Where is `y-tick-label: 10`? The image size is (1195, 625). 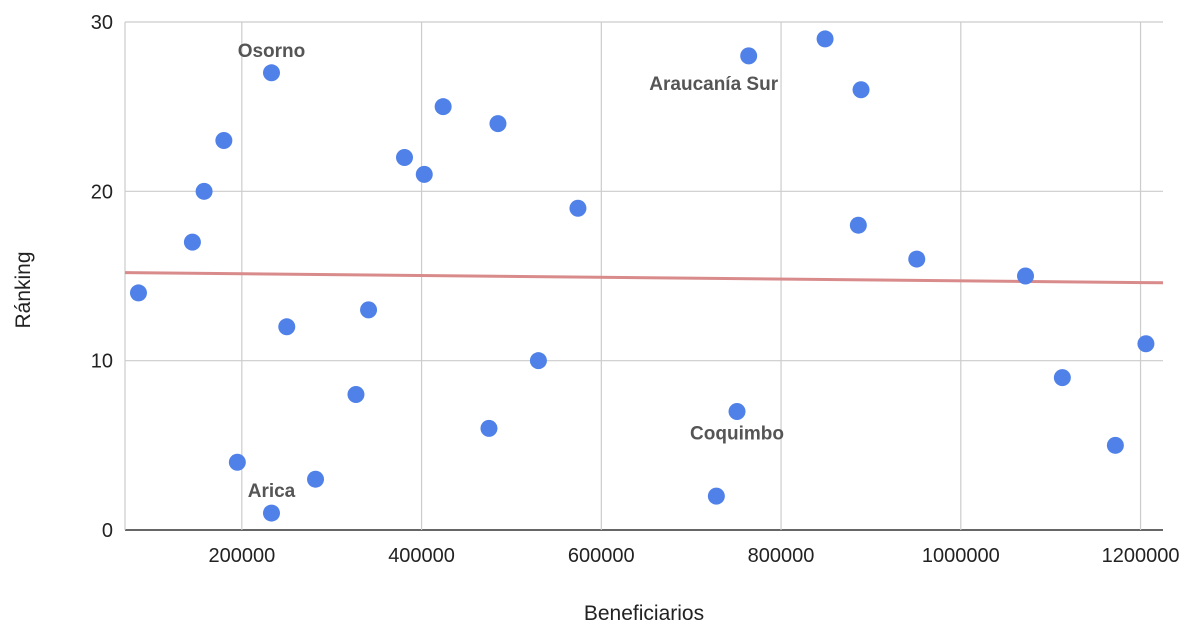 y-tick-label: 10 is located at coordinates (102, 362).